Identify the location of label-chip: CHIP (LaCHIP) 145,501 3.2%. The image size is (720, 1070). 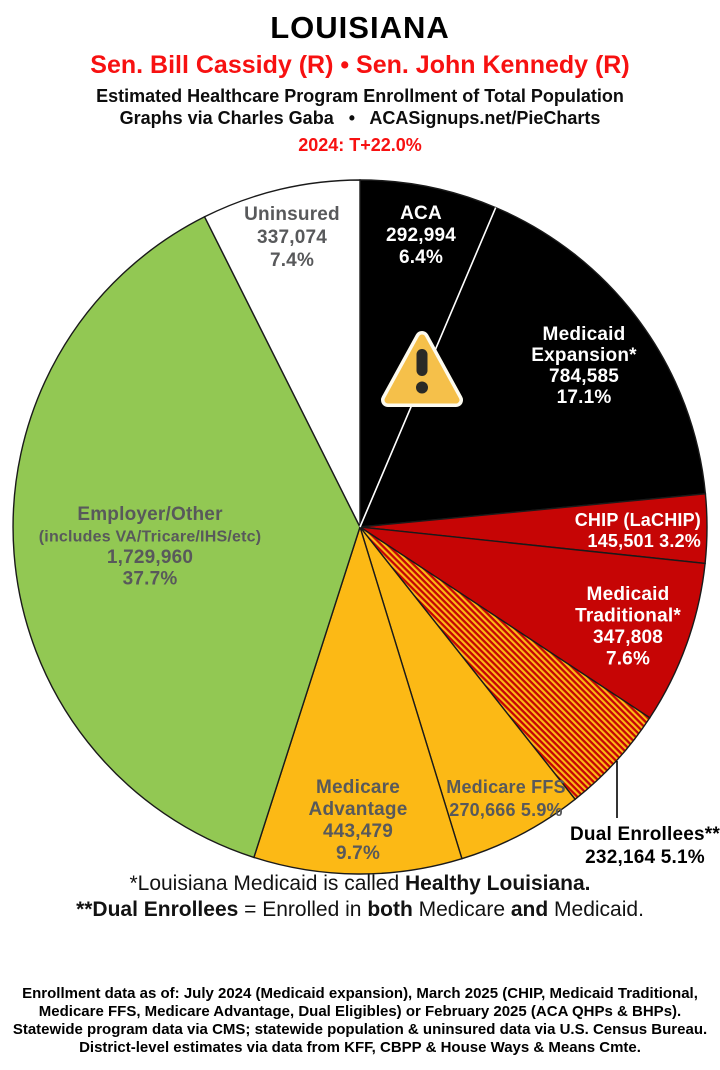
(638, 530).